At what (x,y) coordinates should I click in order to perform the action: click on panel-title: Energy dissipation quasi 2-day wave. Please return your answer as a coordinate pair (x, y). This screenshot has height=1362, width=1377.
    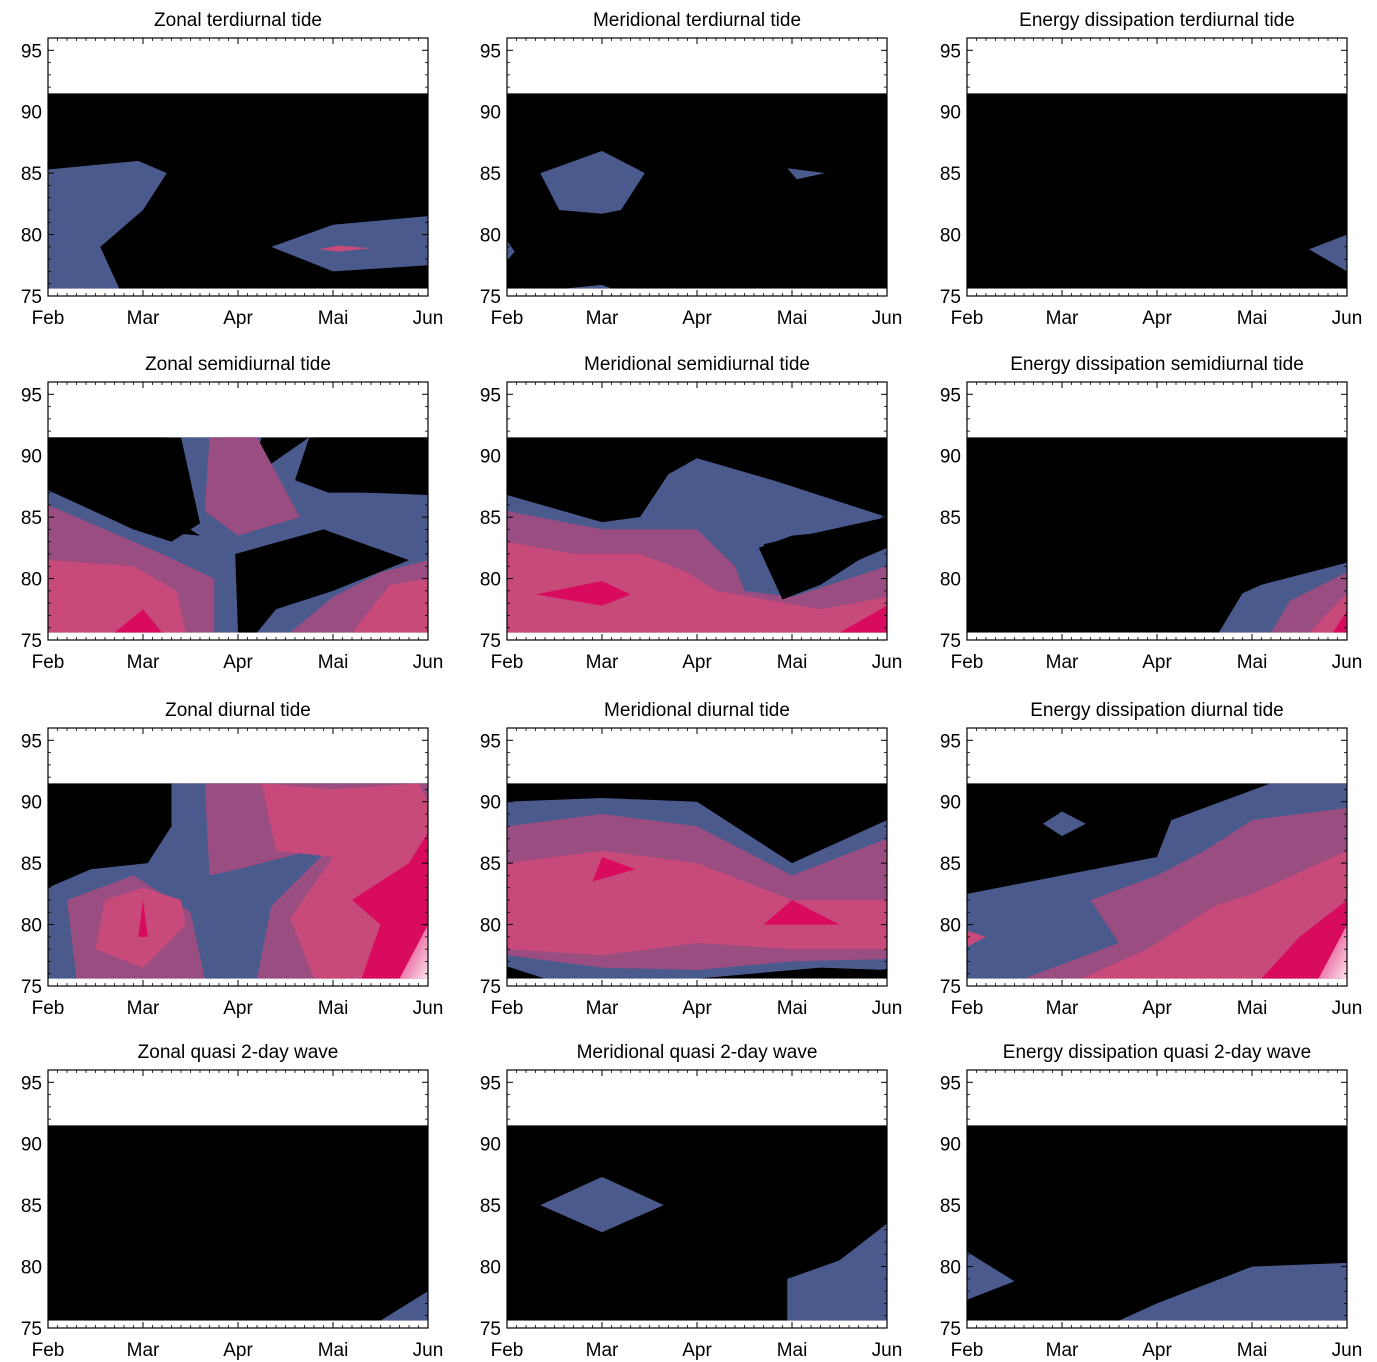
    Looking at the image, I should click on (1157, 1052).